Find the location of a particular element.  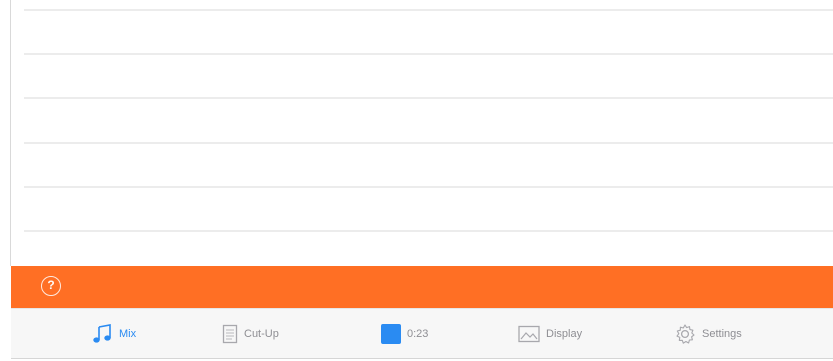

tab-cut-up-label: Cut-Up is located at coordinates (261, 334).